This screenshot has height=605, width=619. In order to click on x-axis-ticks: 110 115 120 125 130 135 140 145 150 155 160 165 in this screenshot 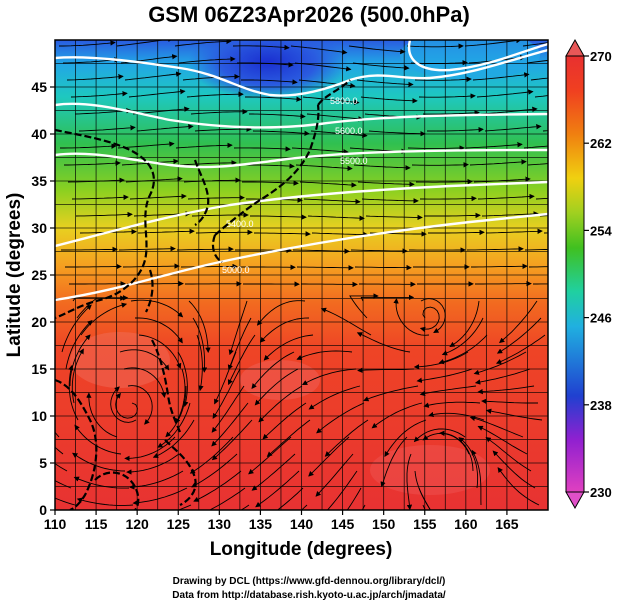, I will do `click(281, 521)`.